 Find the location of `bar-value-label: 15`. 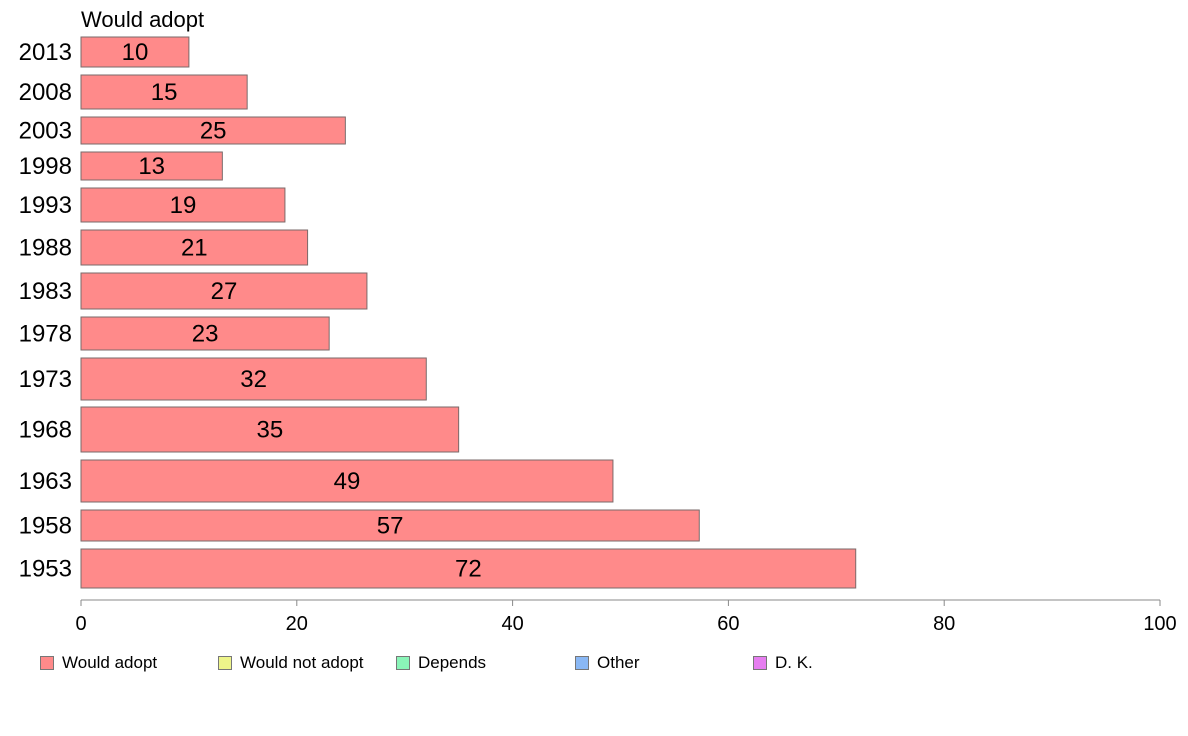

bar-value-label: 15 is located at coordinates (164, 92).